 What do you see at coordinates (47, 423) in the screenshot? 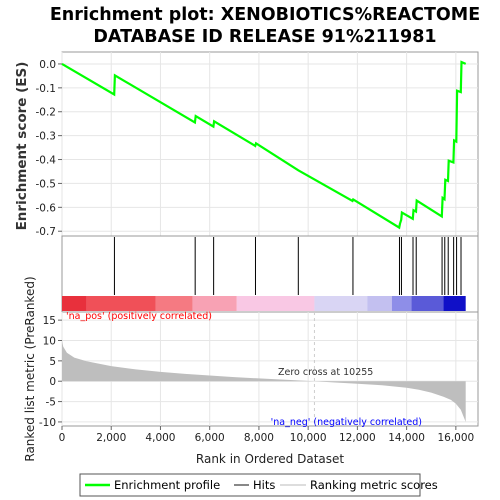
I see `metric-tick-label: -10` at bounding box center [47, 423].